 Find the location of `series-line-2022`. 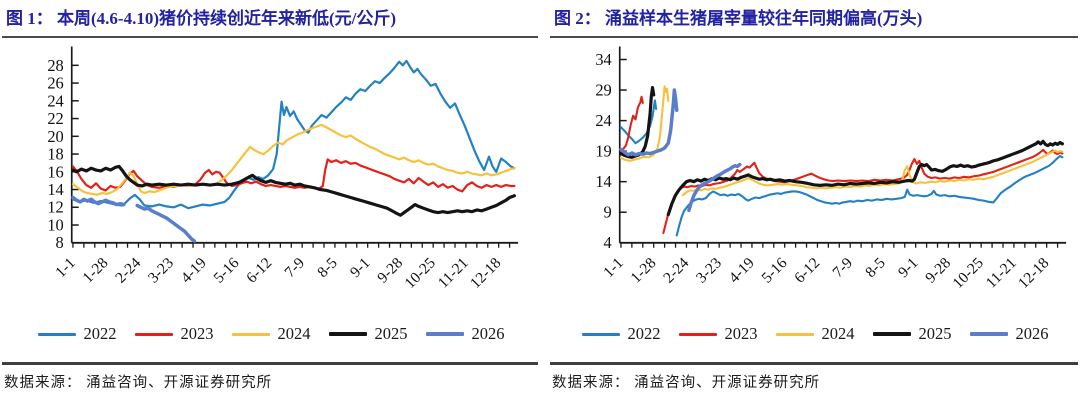

series-line-2022 is located at coordinates (841, 168).